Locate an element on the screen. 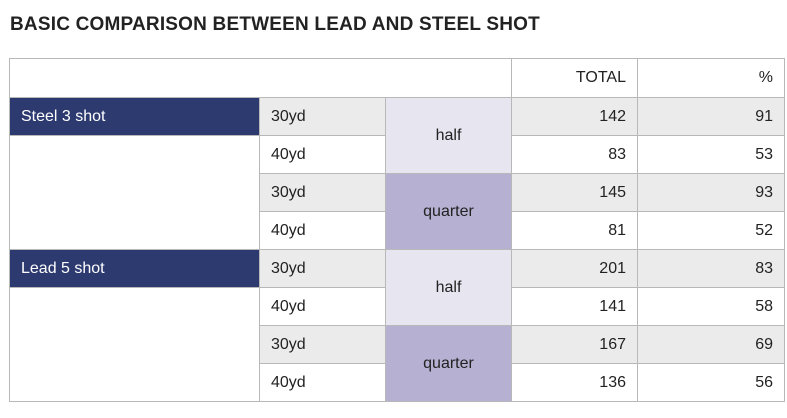 The height and width of the screenshot is (418, 787). table-row: 40yd 136 56 is located at coordinates (397, 382).